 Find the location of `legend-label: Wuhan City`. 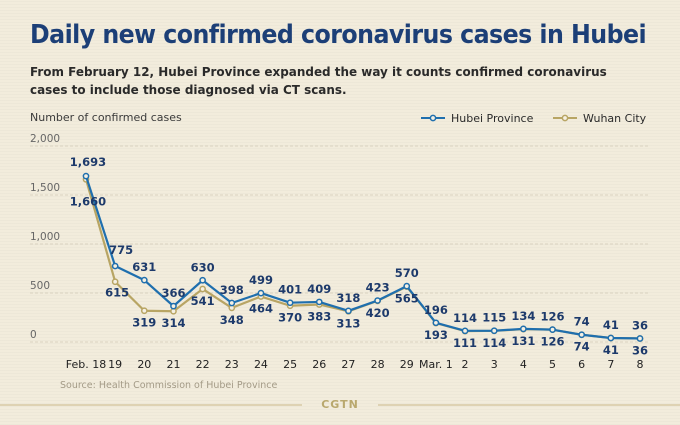

legend-label: Wuhan City is located at coordinates (615, 118).